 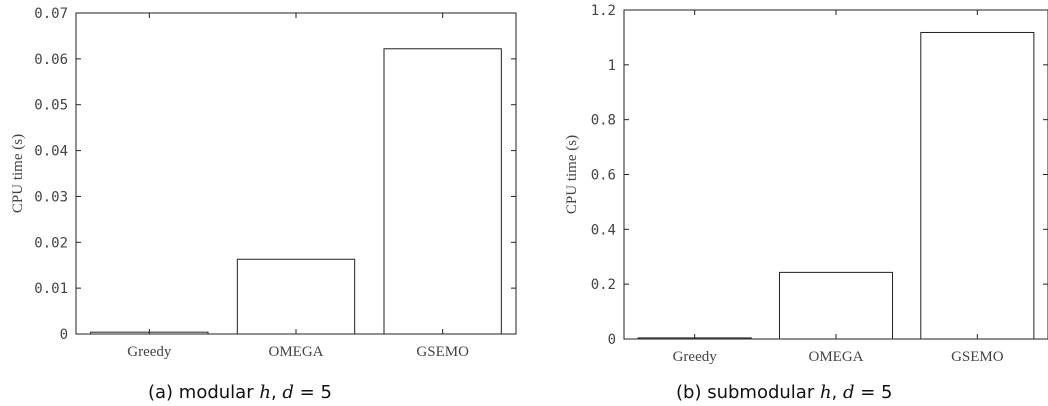 I want to click on y-tick-label: 0.06, so click(x=51, y=60).